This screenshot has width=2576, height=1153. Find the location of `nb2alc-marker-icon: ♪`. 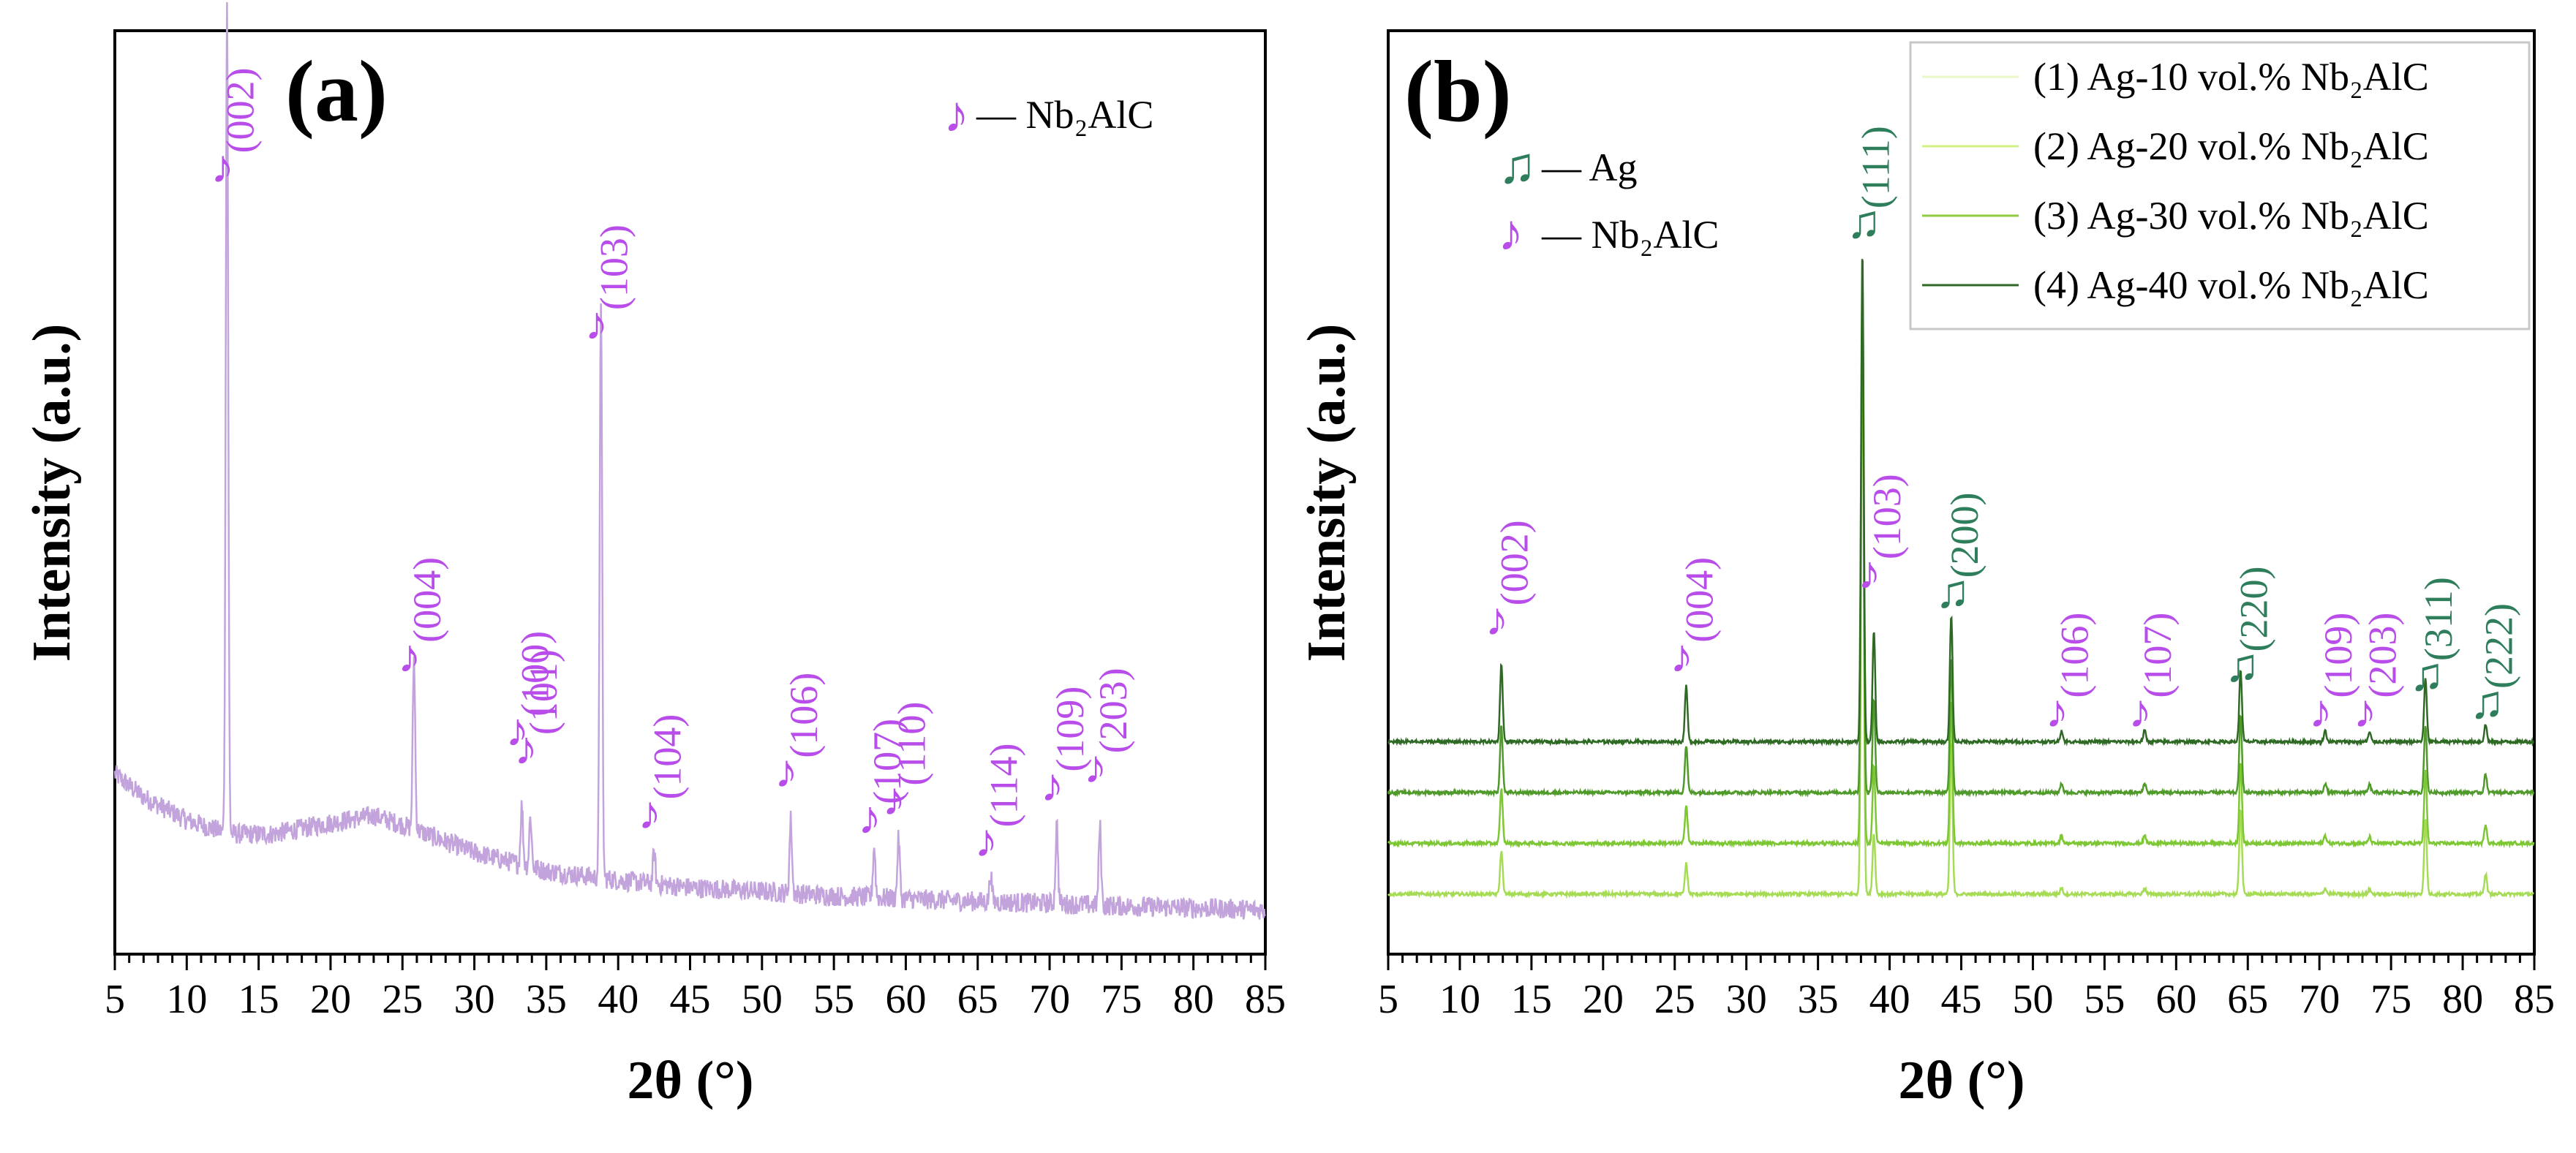

nb2alc-marker-icon: ♪ is located at coordinates (1511, 233).